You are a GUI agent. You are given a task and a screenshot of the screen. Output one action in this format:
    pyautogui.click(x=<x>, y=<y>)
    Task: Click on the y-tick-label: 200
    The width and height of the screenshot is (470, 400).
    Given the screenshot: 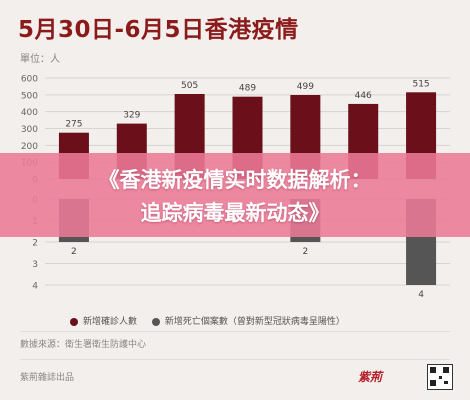 What is the action you would take?
    pyautogui.click(x=29, y=147)
    